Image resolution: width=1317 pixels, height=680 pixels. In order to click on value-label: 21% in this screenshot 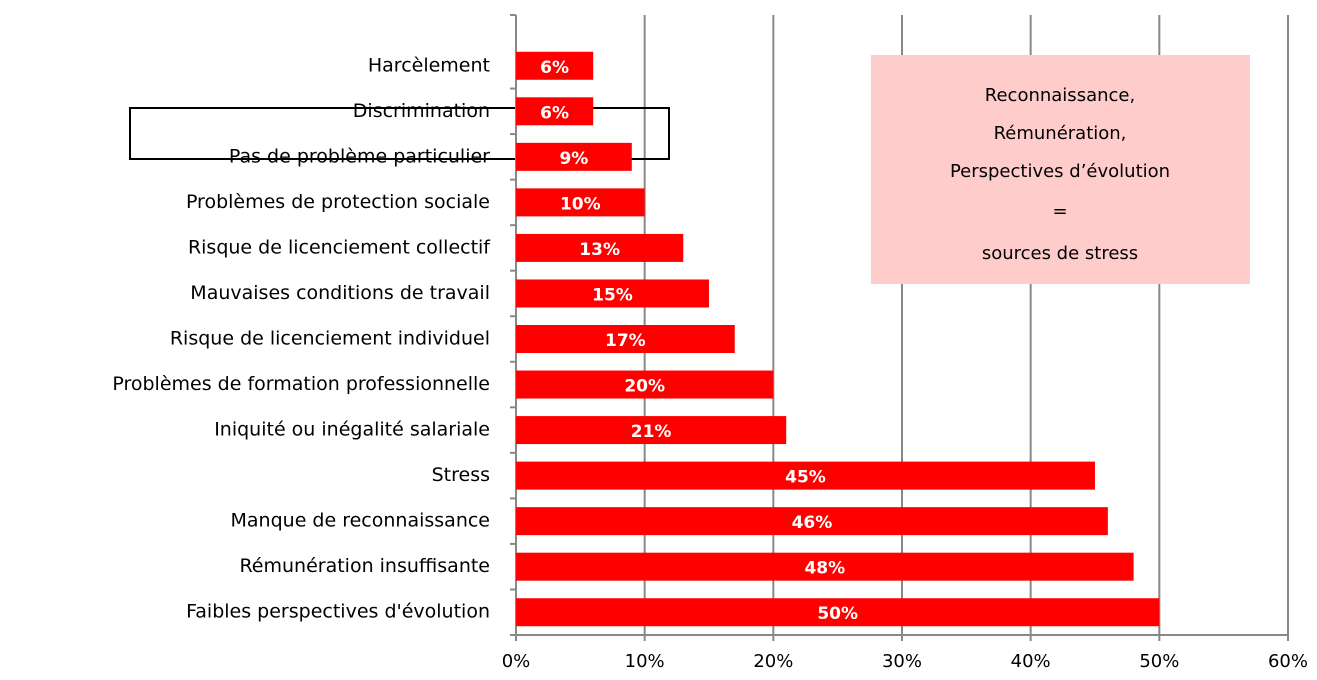, I will do `click(651, 432)`.